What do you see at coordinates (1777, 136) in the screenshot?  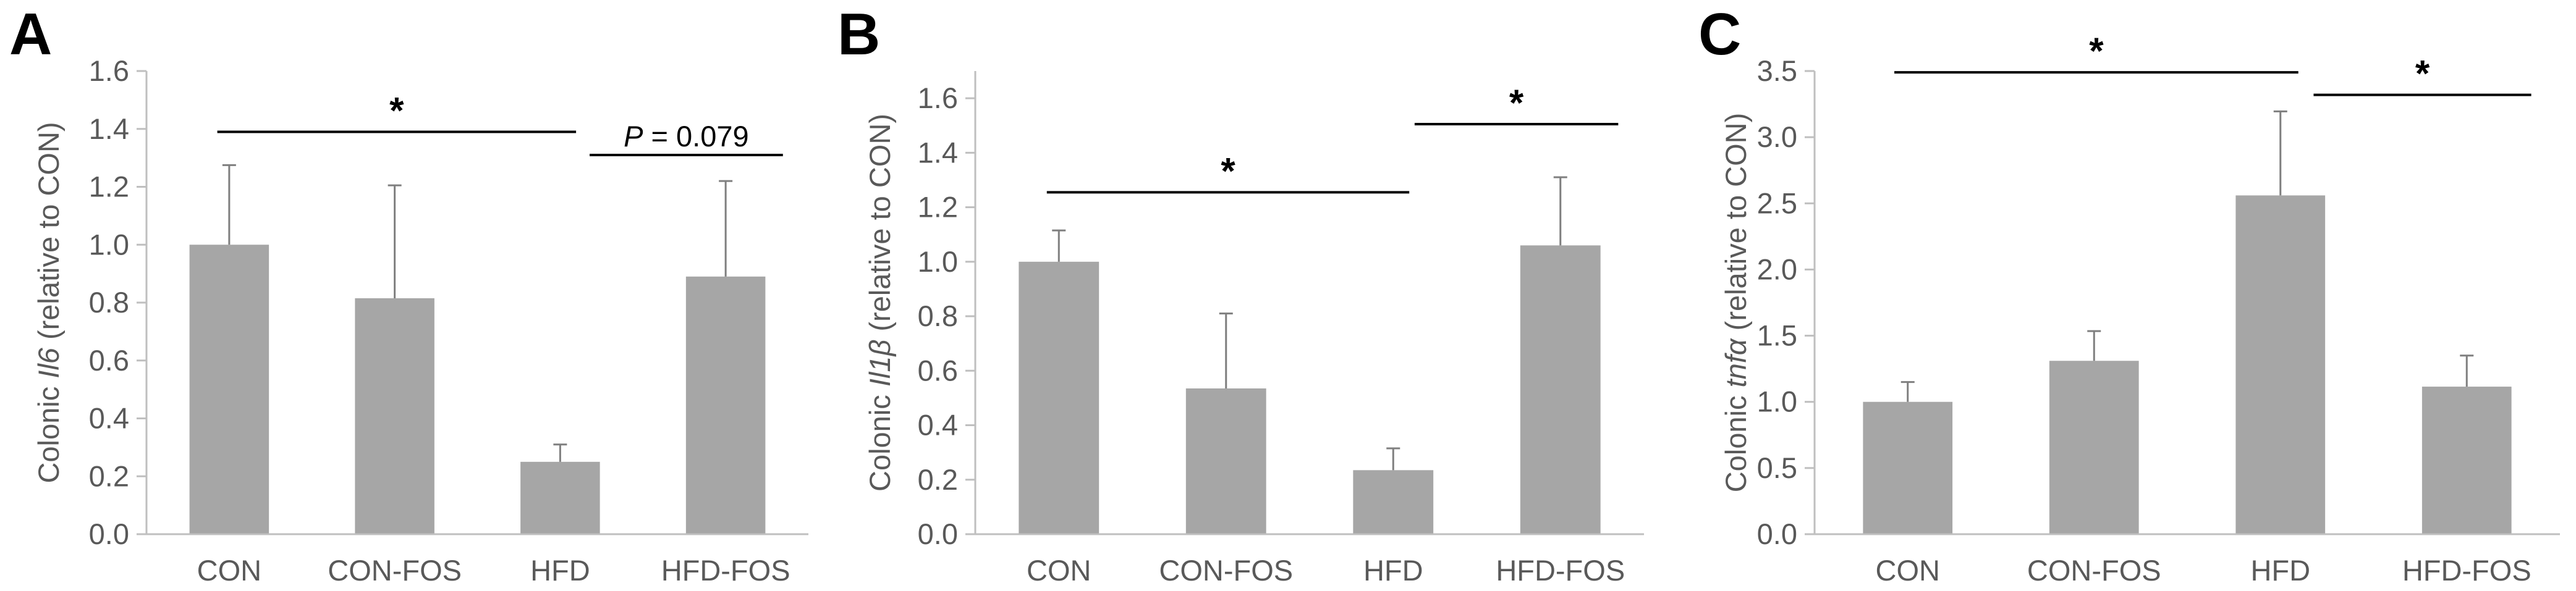 I see `y-tick-label: 3.0` at bounding box center [1777, 136].